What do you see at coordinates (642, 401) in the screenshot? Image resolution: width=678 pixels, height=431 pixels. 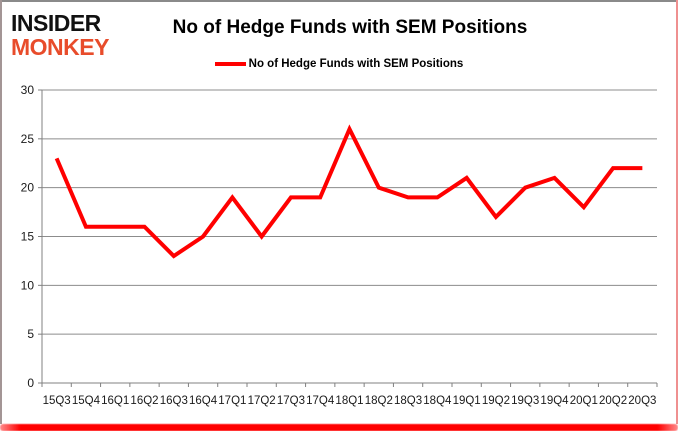 I see `x-axis-label: 20Q3` at bounding box center [642, 401].